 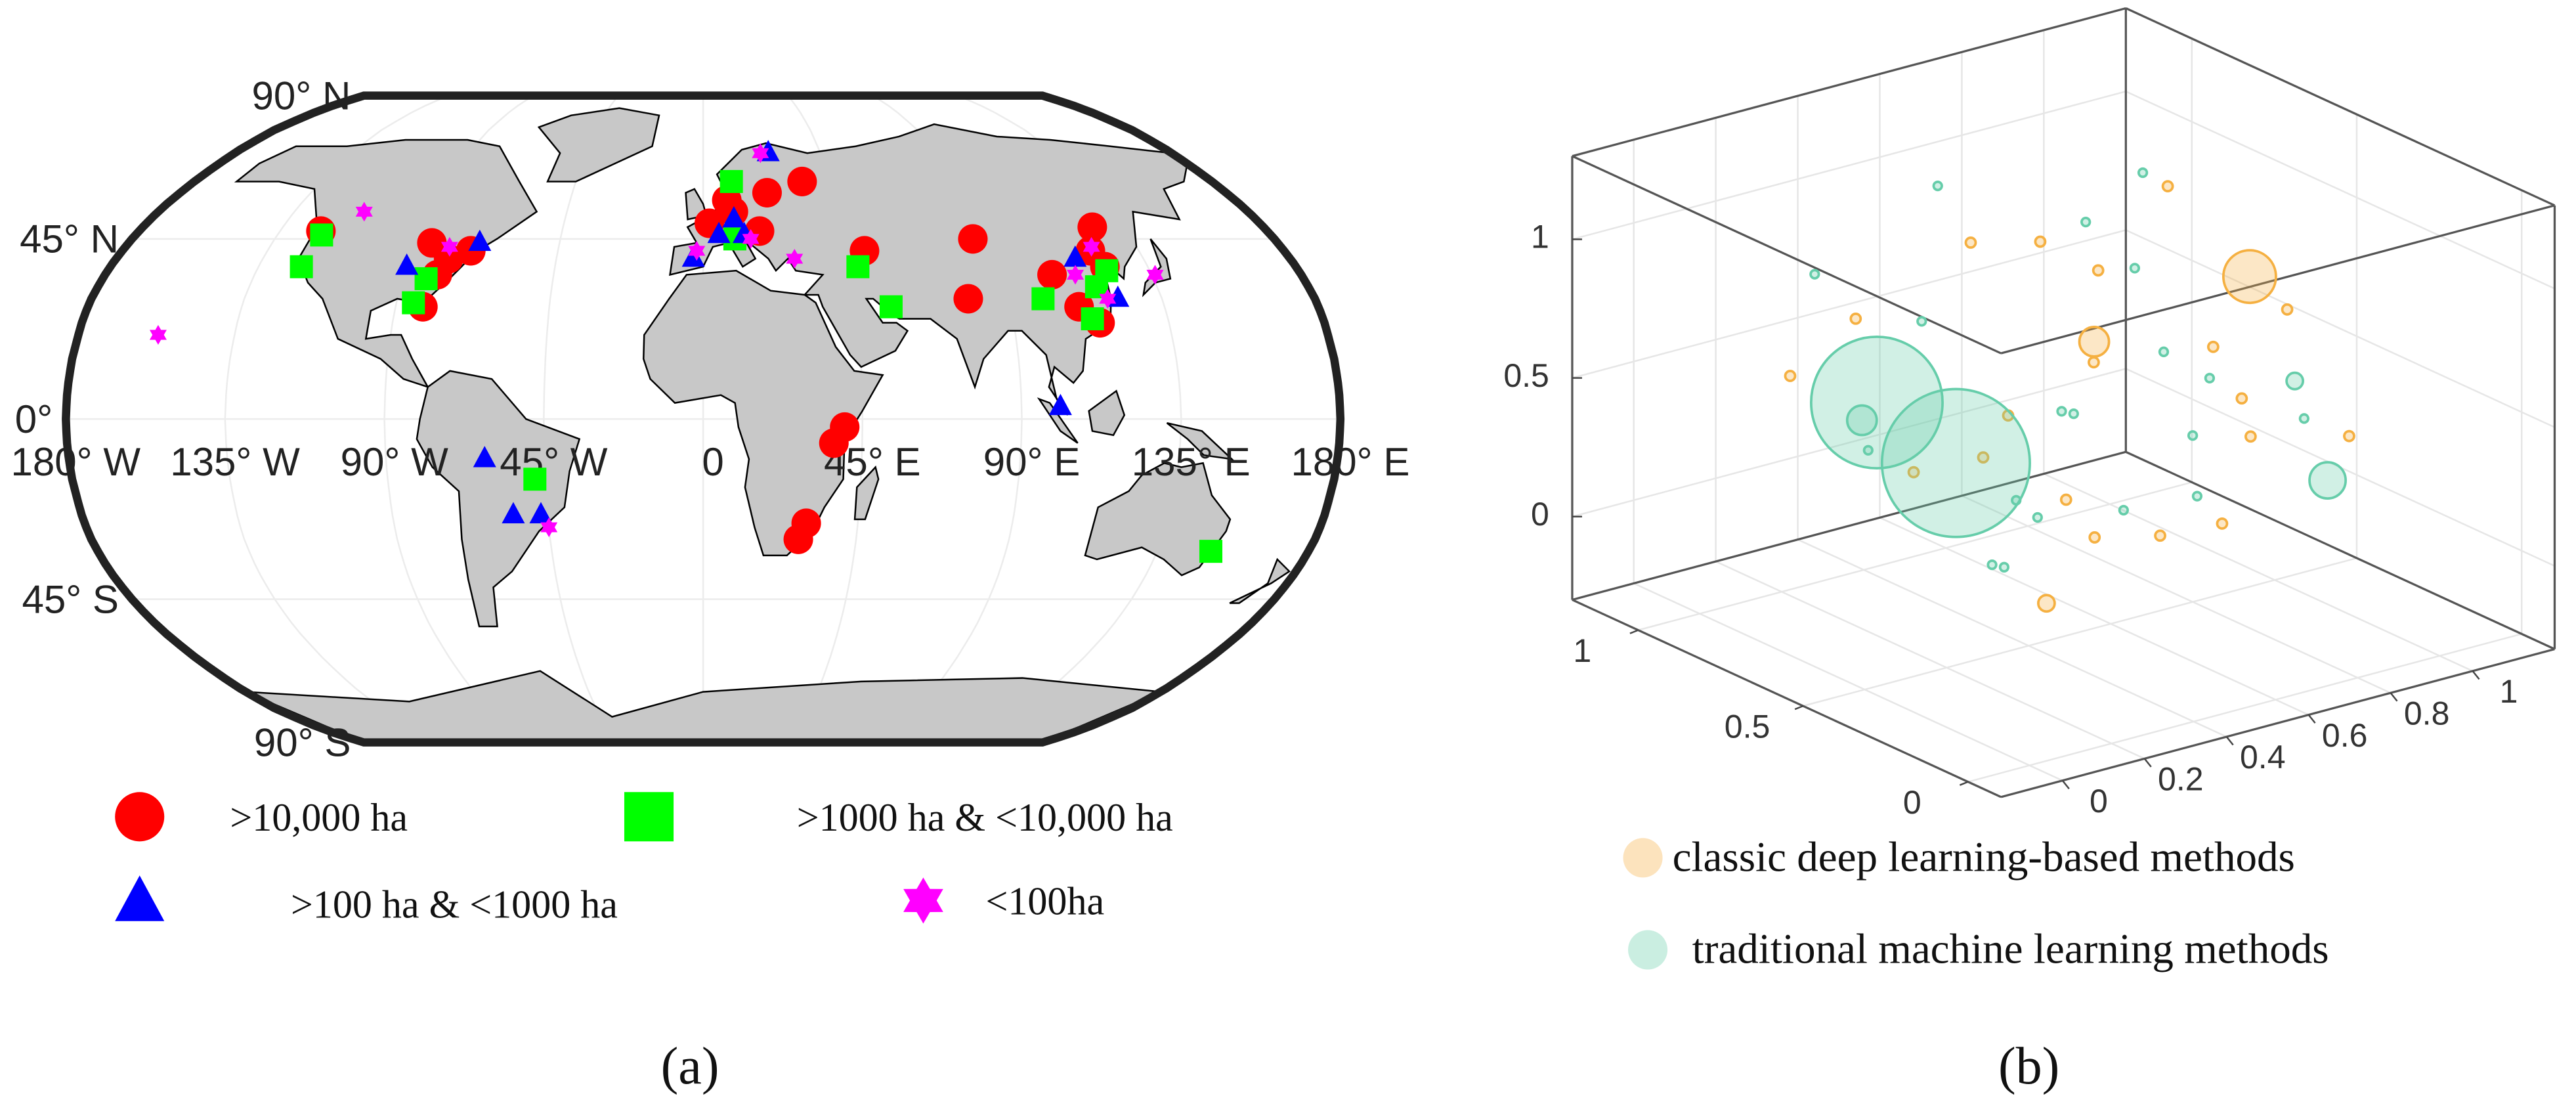 I want to click on x-tick-label: 135° W, so click(x=235, y=462).